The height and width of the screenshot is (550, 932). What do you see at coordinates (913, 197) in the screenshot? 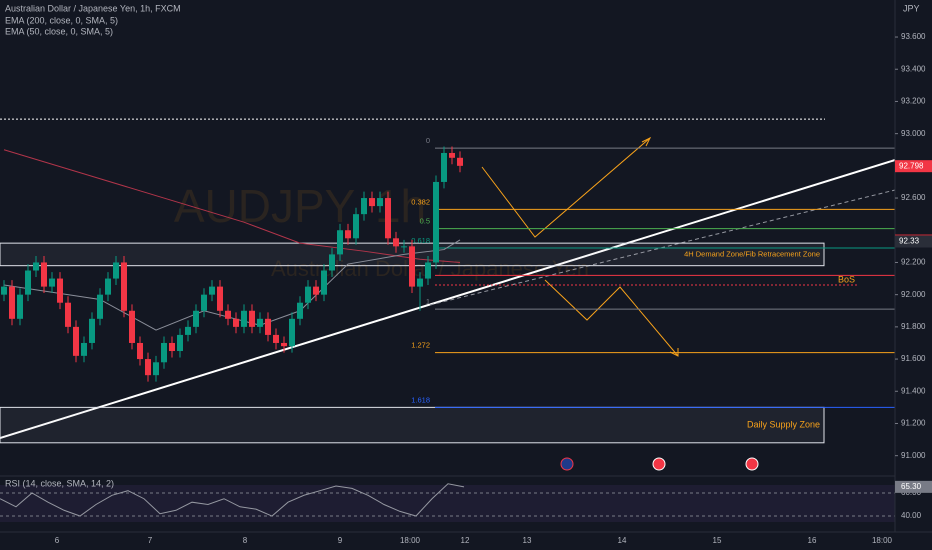
I see `y-tick-label: 92.600` at bounding box center [913, 197].